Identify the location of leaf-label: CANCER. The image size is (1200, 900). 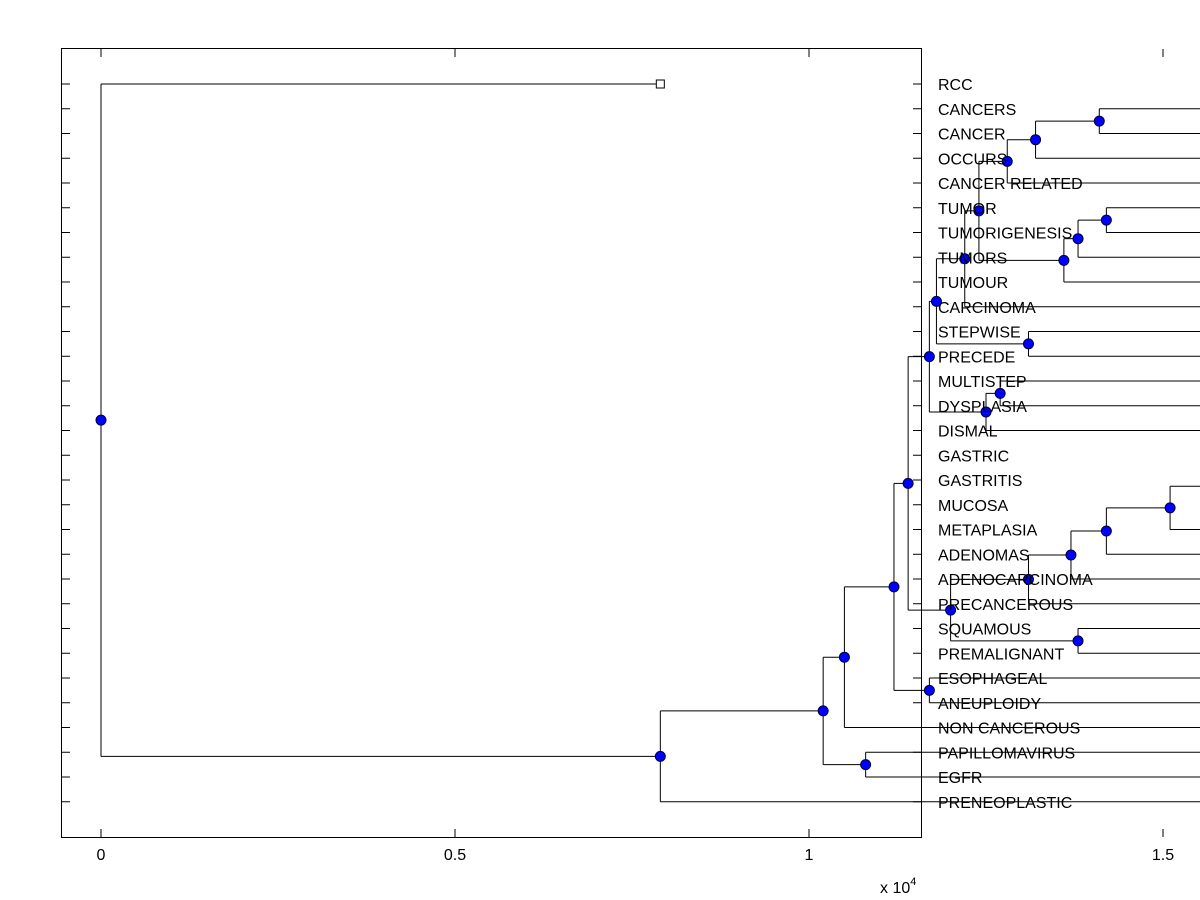
(972, 135).